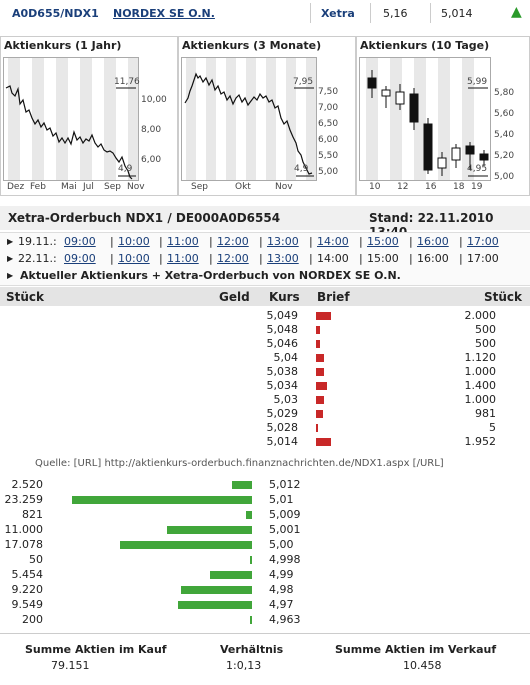  What do you see at coordinates (285, 514) in the screenshot?
I see `bid-price: 5,009` at bounding box center [285, 514].